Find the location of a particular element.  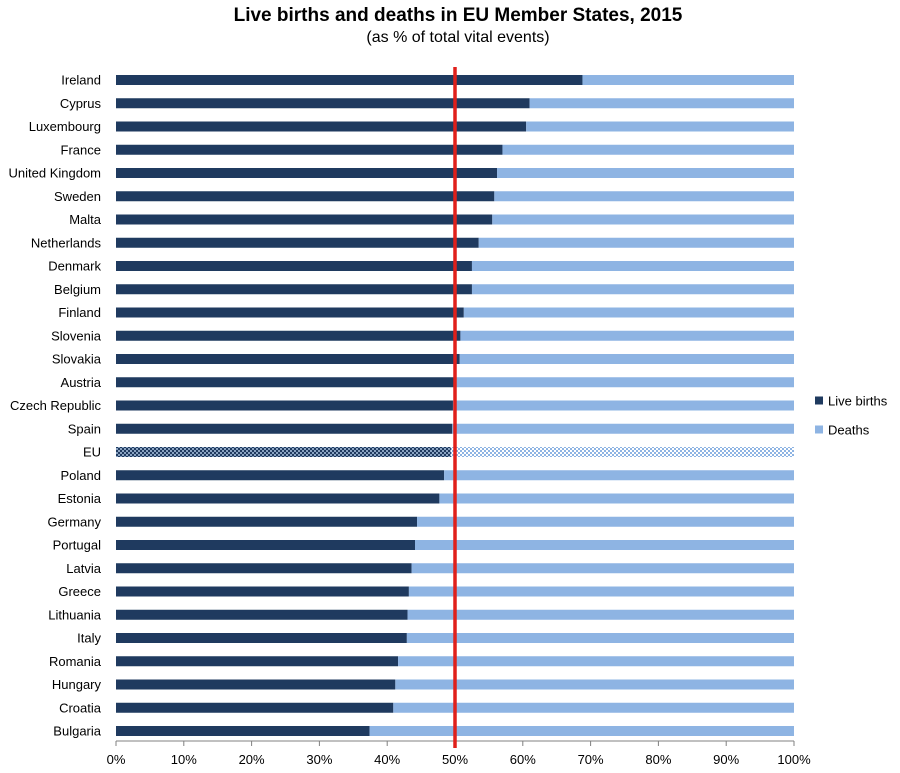

bar-live-births-poland is located at coordinates (280, 475).